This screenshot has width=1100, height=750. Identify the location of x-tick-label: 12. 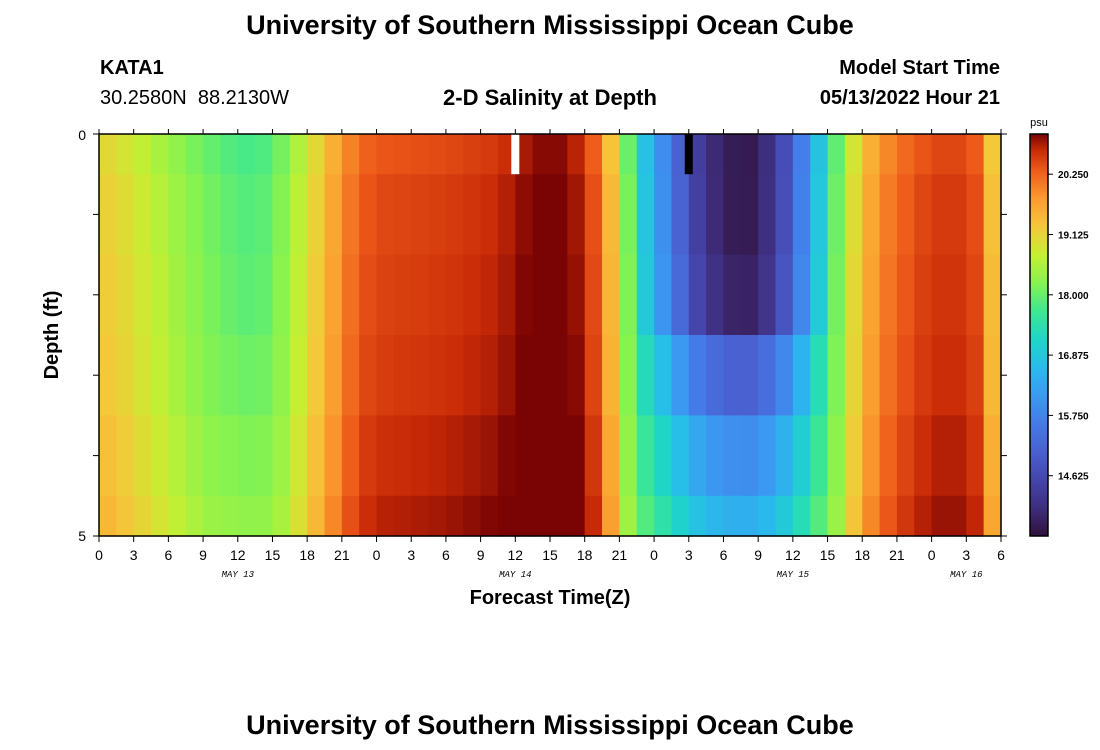
(516, 555).